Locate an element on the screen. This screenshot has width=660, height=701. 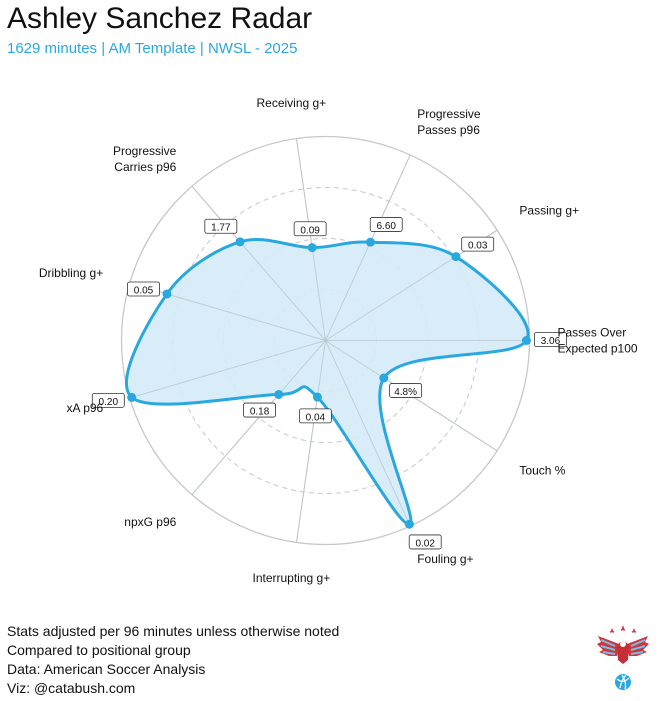
value-label: 0.02 is located at coordinates (425, 543).